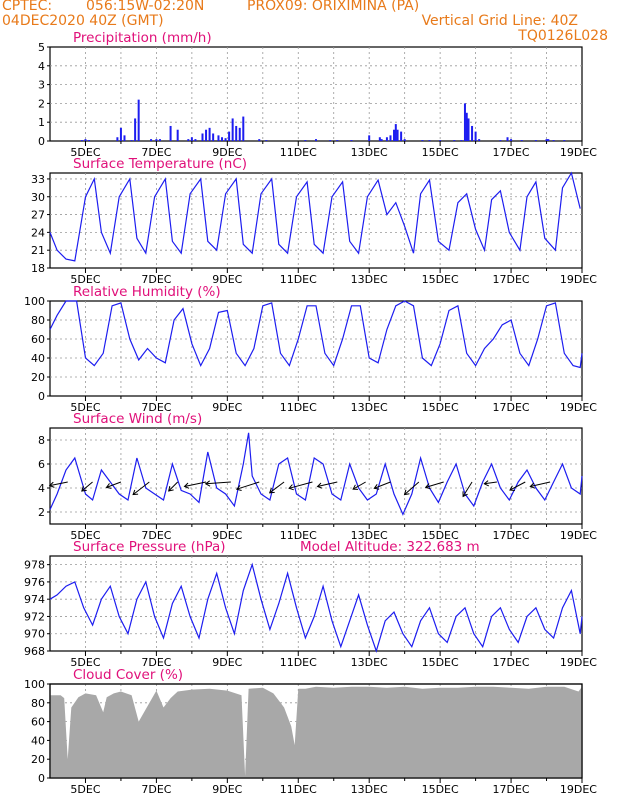 This screenshot has width=618, height=800. Describe the element at coordinates (227, 789) in the screenshot. I see `cloud-xtick-label: 9DEC` at that location.